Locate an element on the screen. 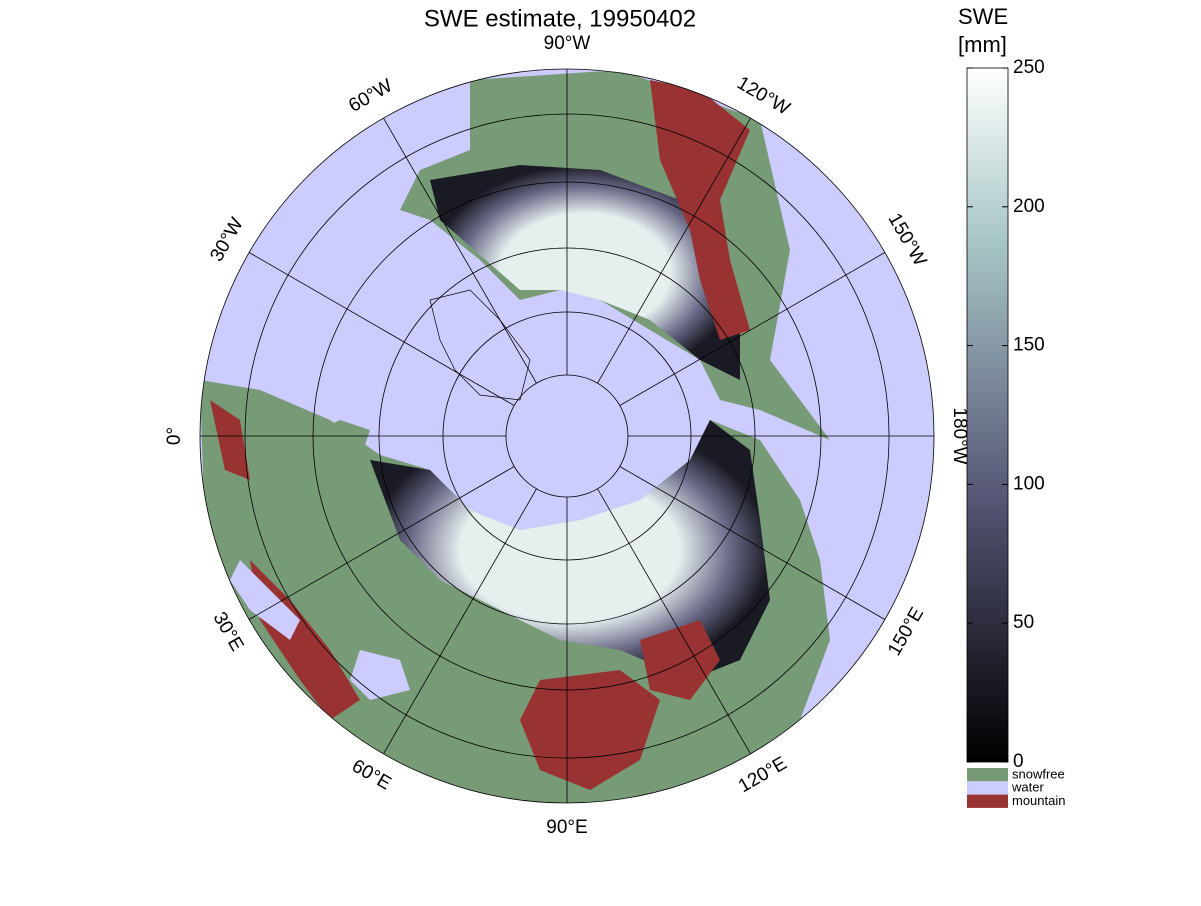  colorbar-tick-label: 0 is located at coordinates (1018, 761).